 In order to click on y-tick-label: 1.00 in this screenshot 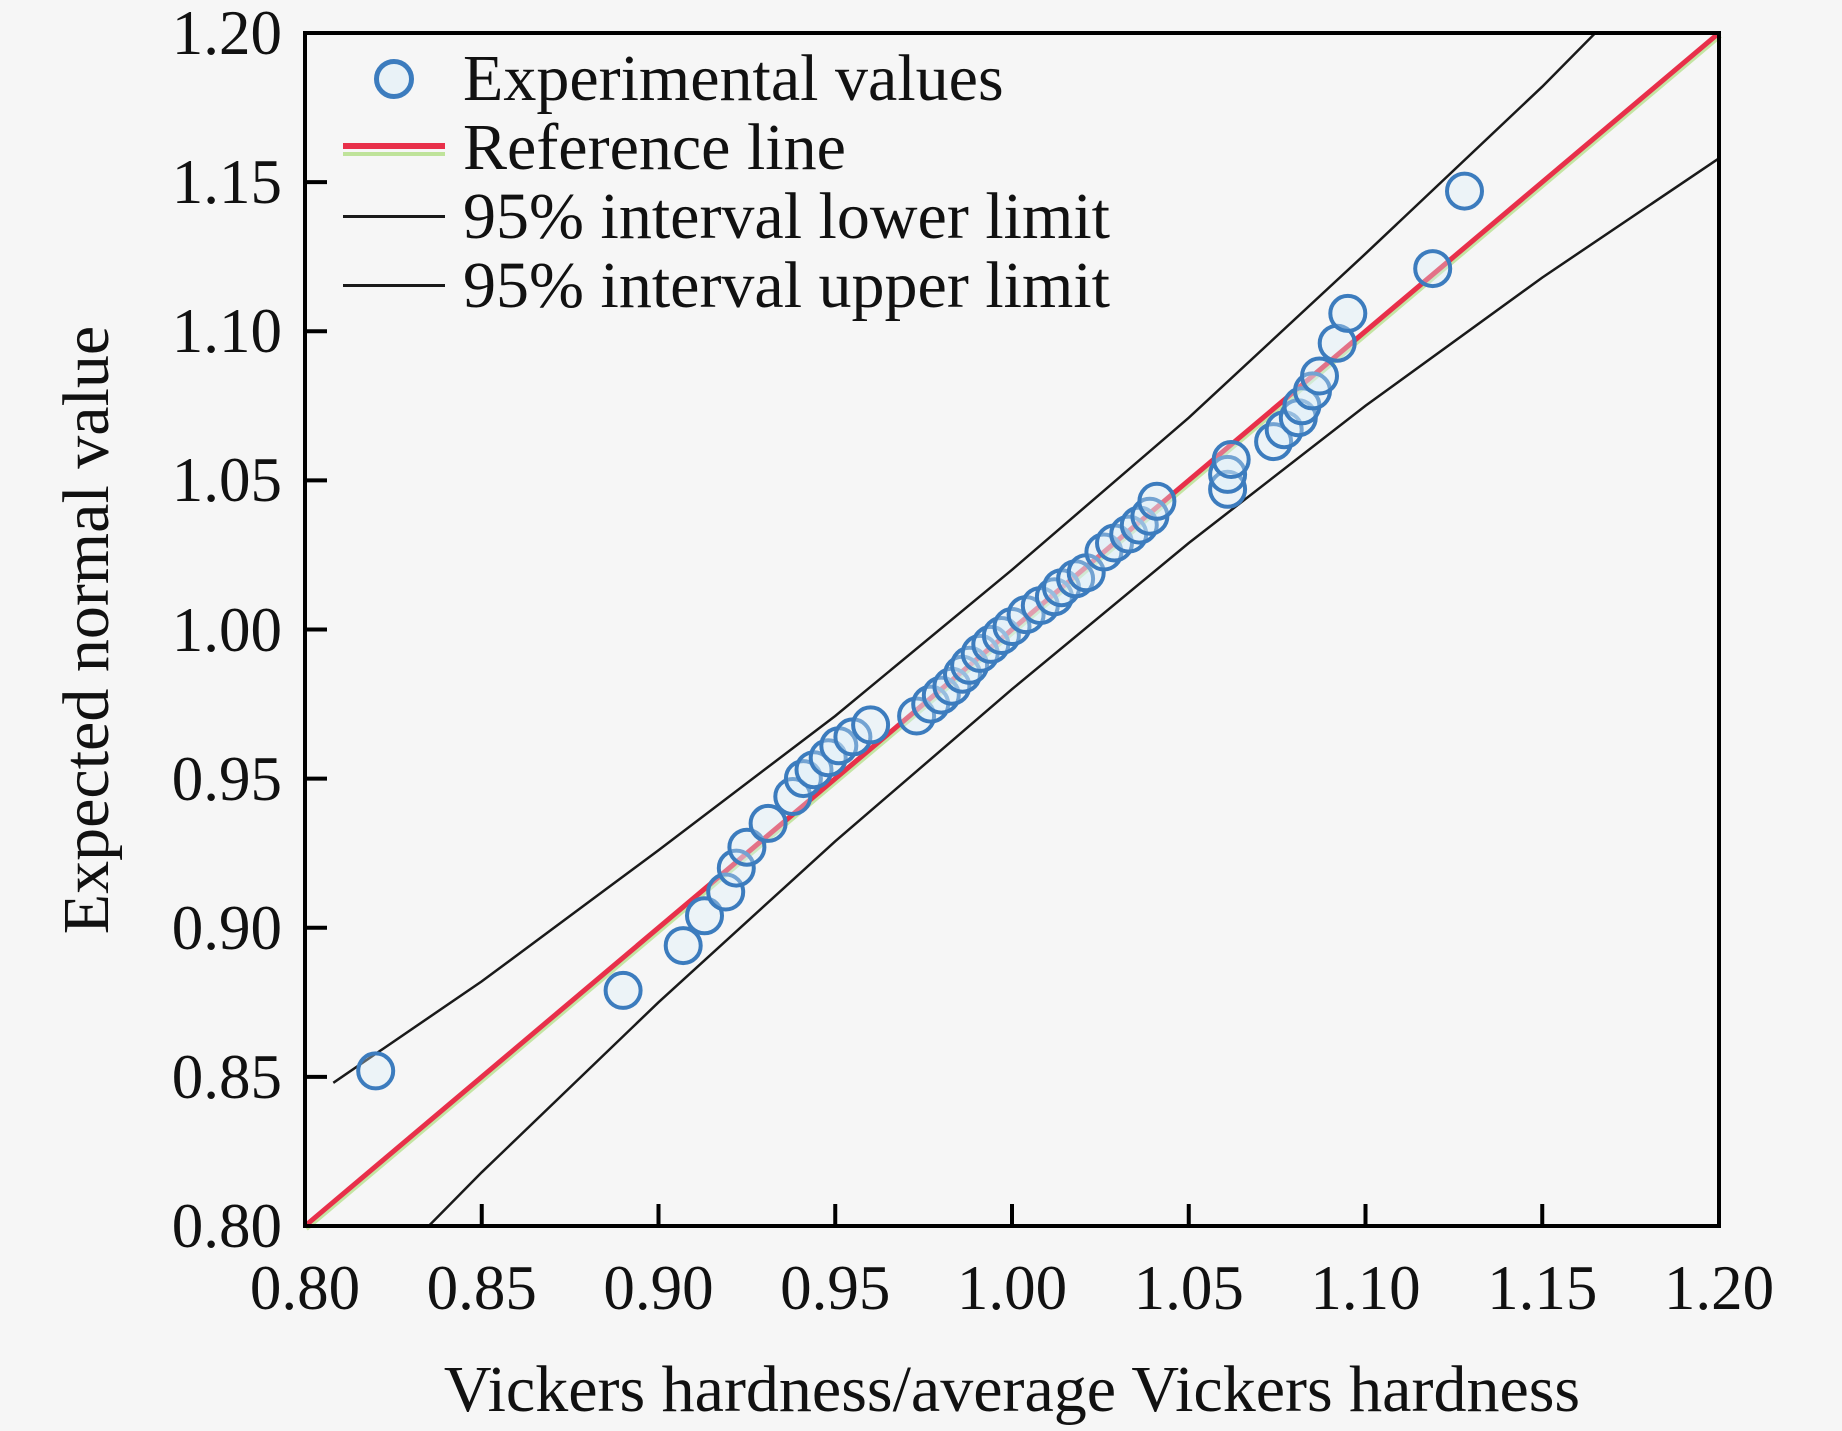, I will do `click(226, 629)`.